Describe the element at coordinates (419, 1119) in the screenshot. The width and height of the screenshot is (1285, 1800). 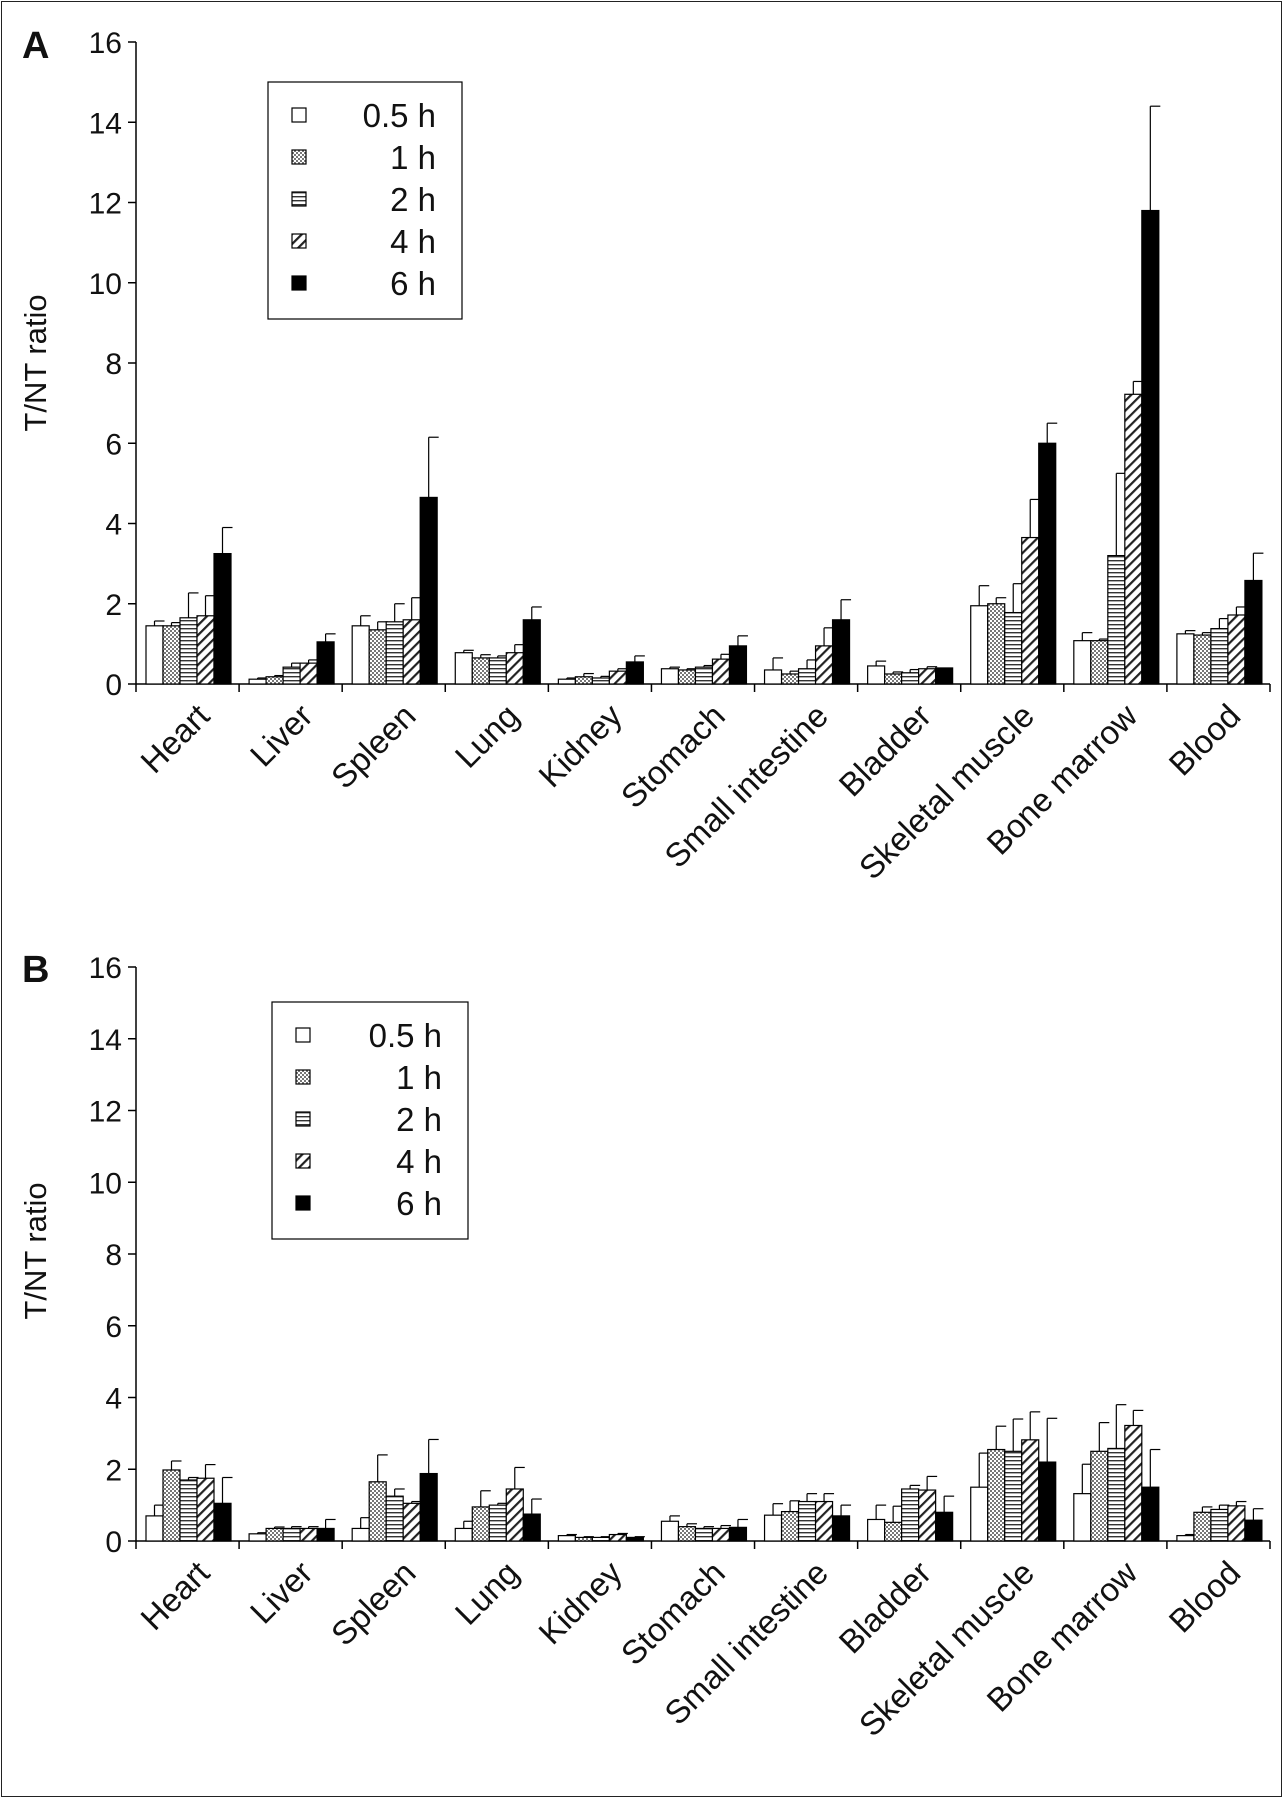
I see `legend-label: 2 h` at that location.